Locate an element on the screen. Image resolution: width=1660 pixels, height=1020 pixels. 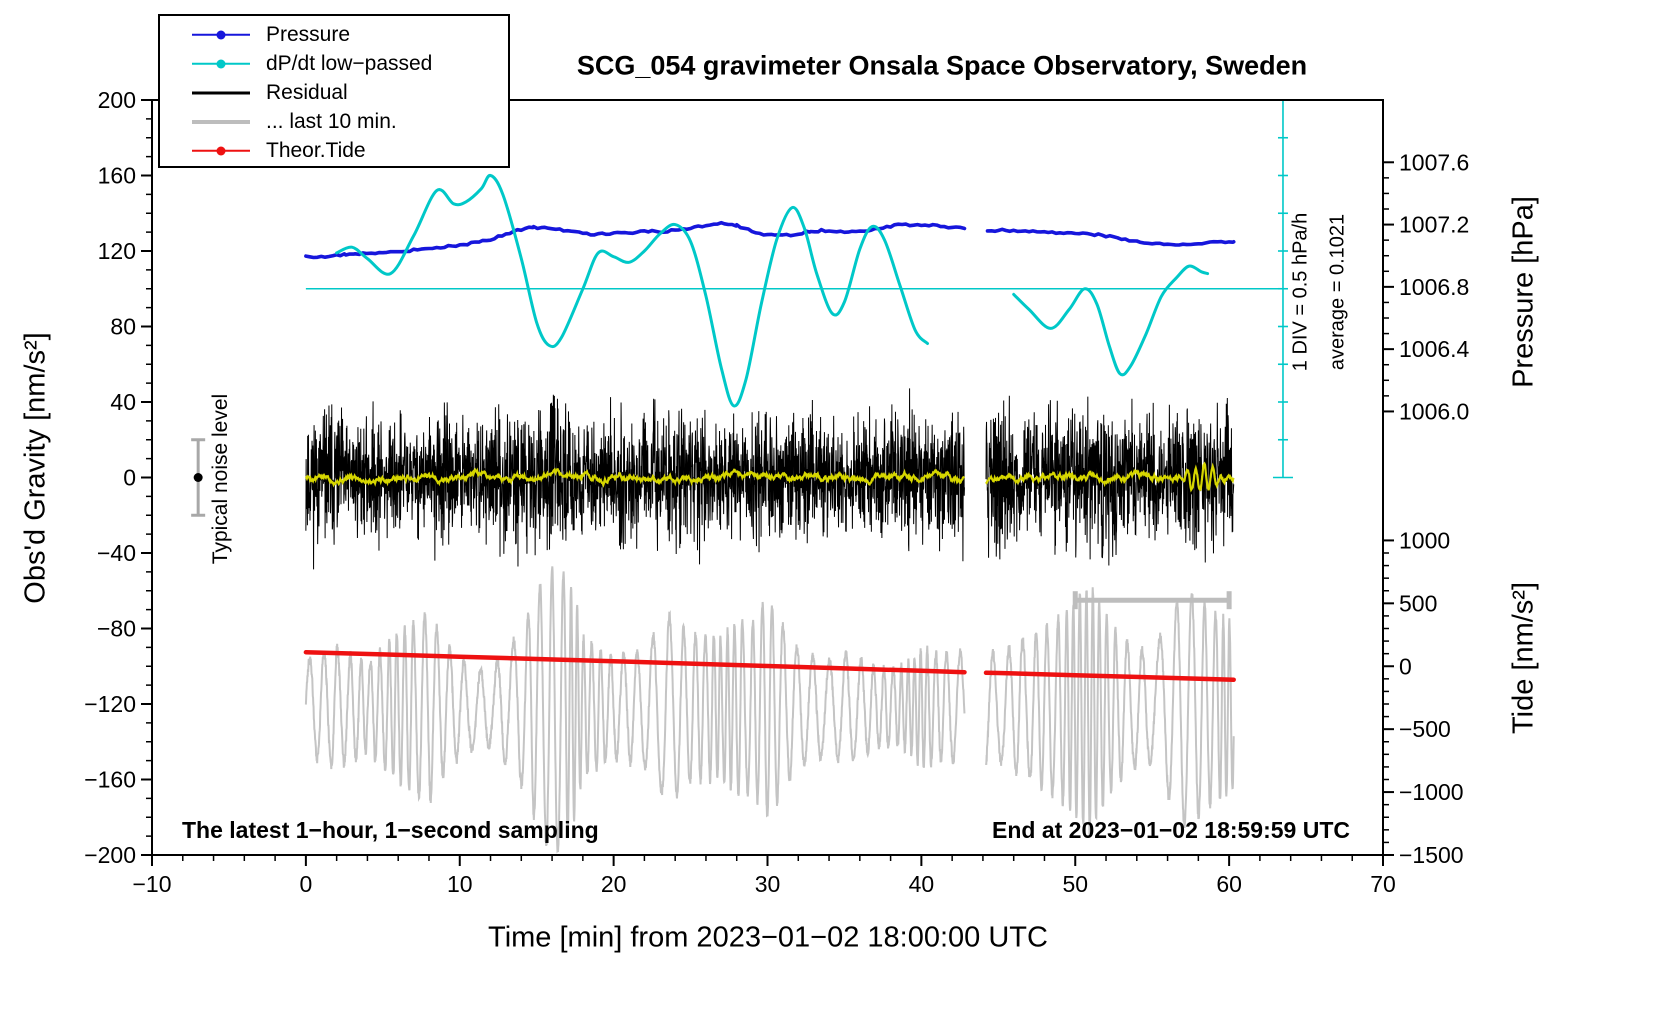
y-left-tick-label: 120 is located at coordinates (117, 251).